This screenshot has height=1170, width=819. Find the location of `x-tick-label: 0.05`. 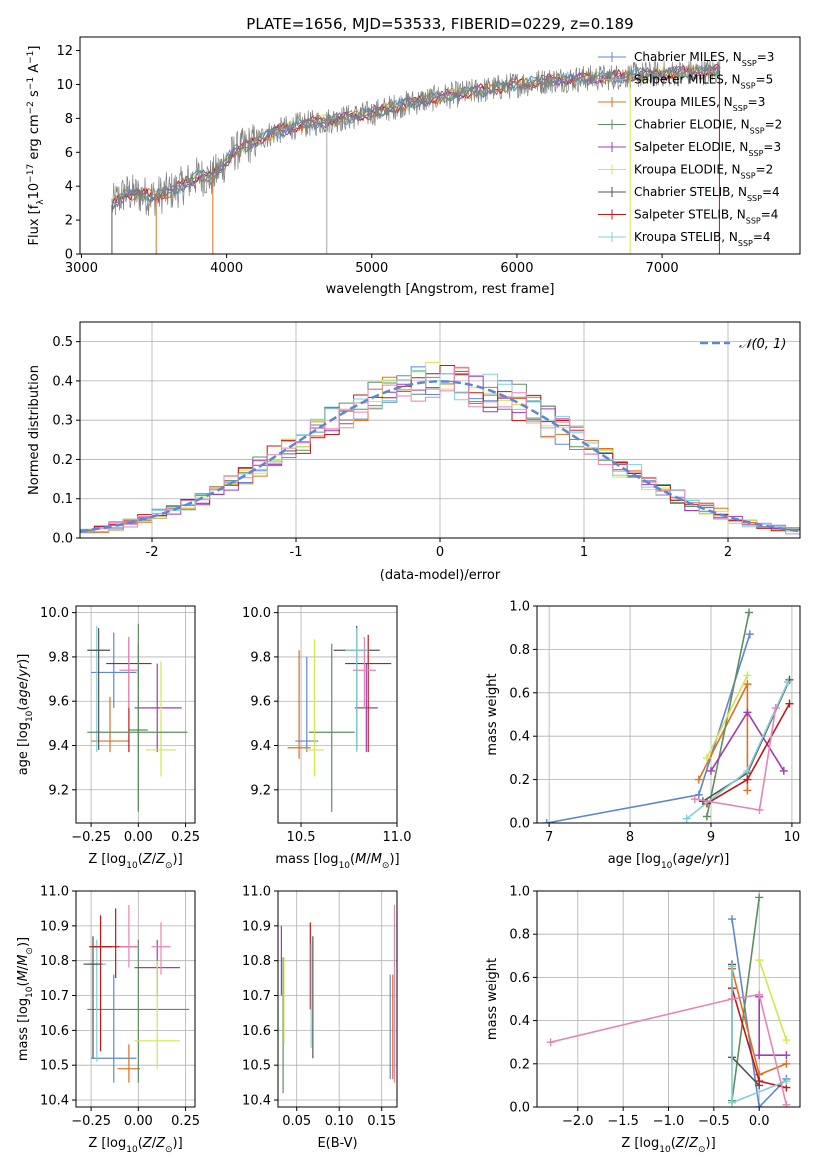

x-tick-label: 0.05 is located at coordinates (296, 1121).